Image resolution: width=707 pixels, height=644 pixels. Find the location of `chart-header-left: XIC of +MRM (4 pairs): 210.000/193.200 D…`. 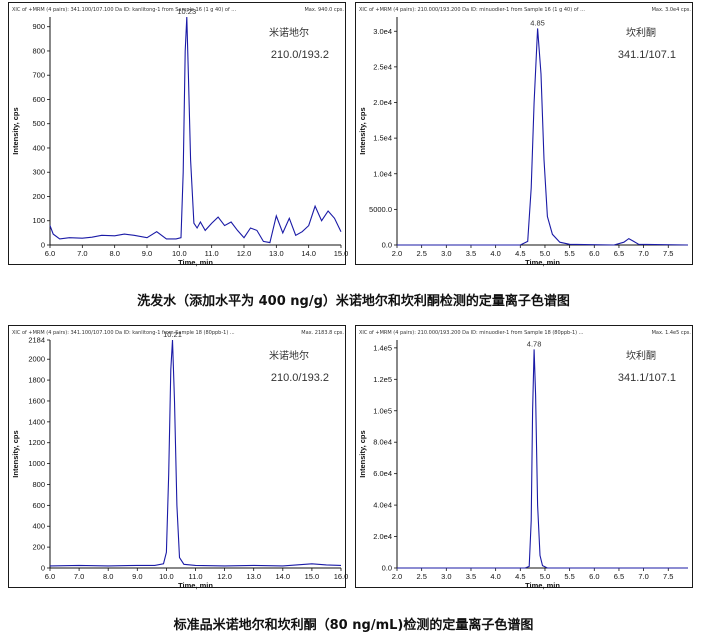

chart-header-left: XIC of +MRM (4 pairs): 210.000/193.200 D… is located at coordinates (472, 10).